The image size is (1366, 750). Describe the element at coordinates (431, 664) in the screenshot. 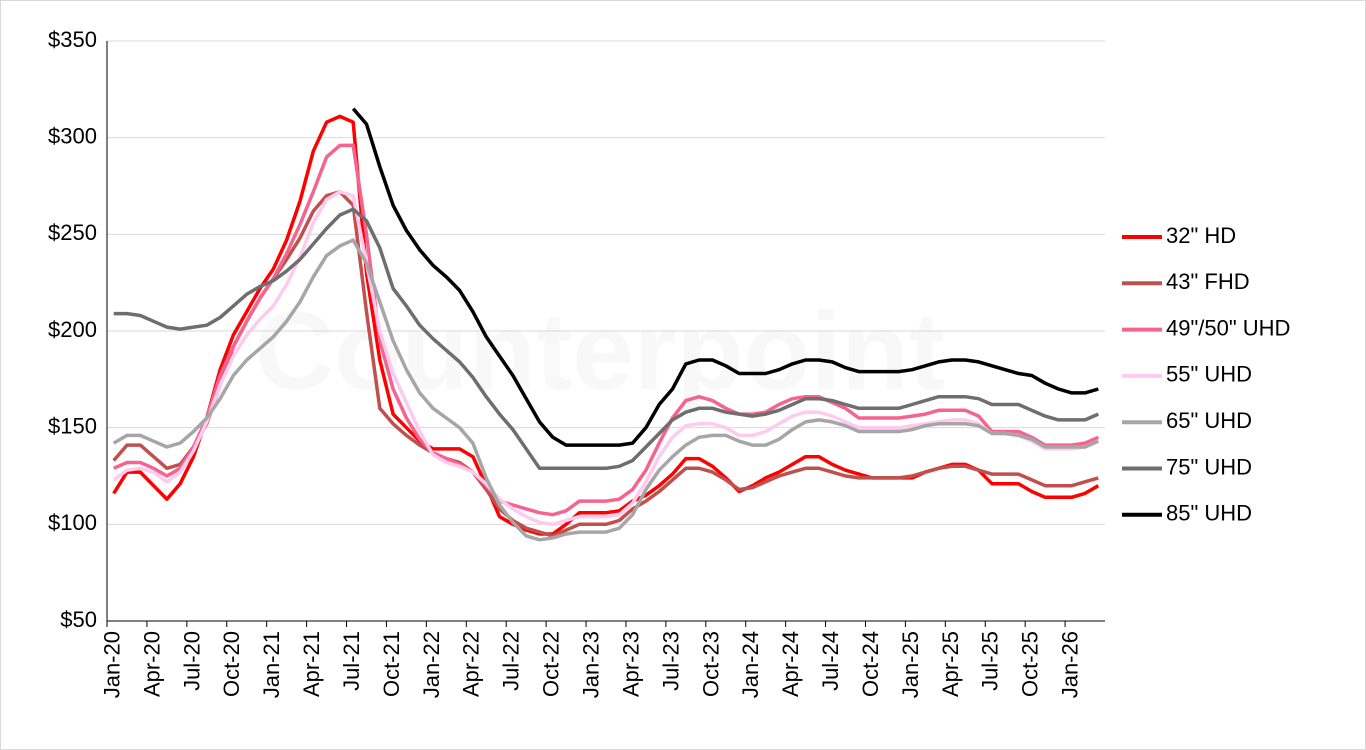

I see `x-tick-label: Jan-22` at that location.